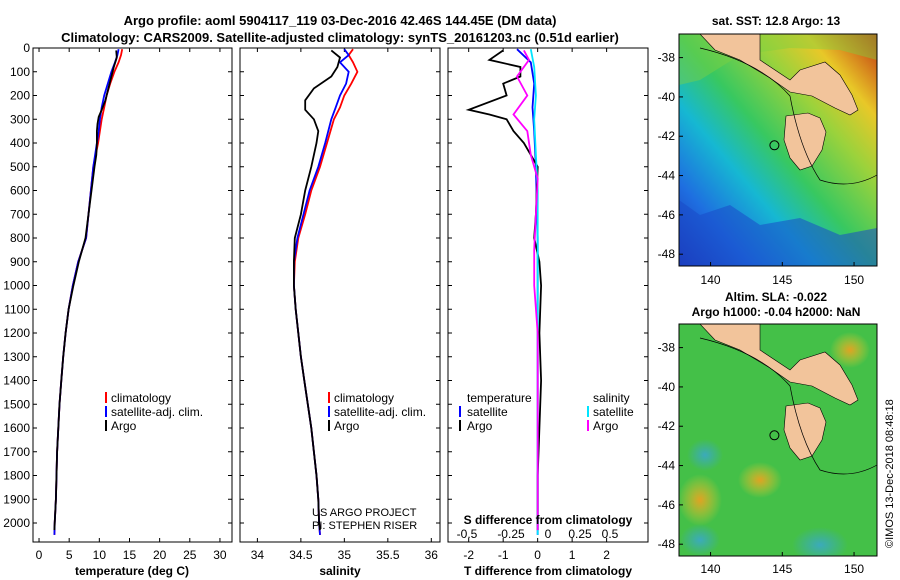 This screenshot has height=580, width=900. Describe the element at coordinates (20, 143) in the screenshot. I see `depth-tick-label: 400` at that location.